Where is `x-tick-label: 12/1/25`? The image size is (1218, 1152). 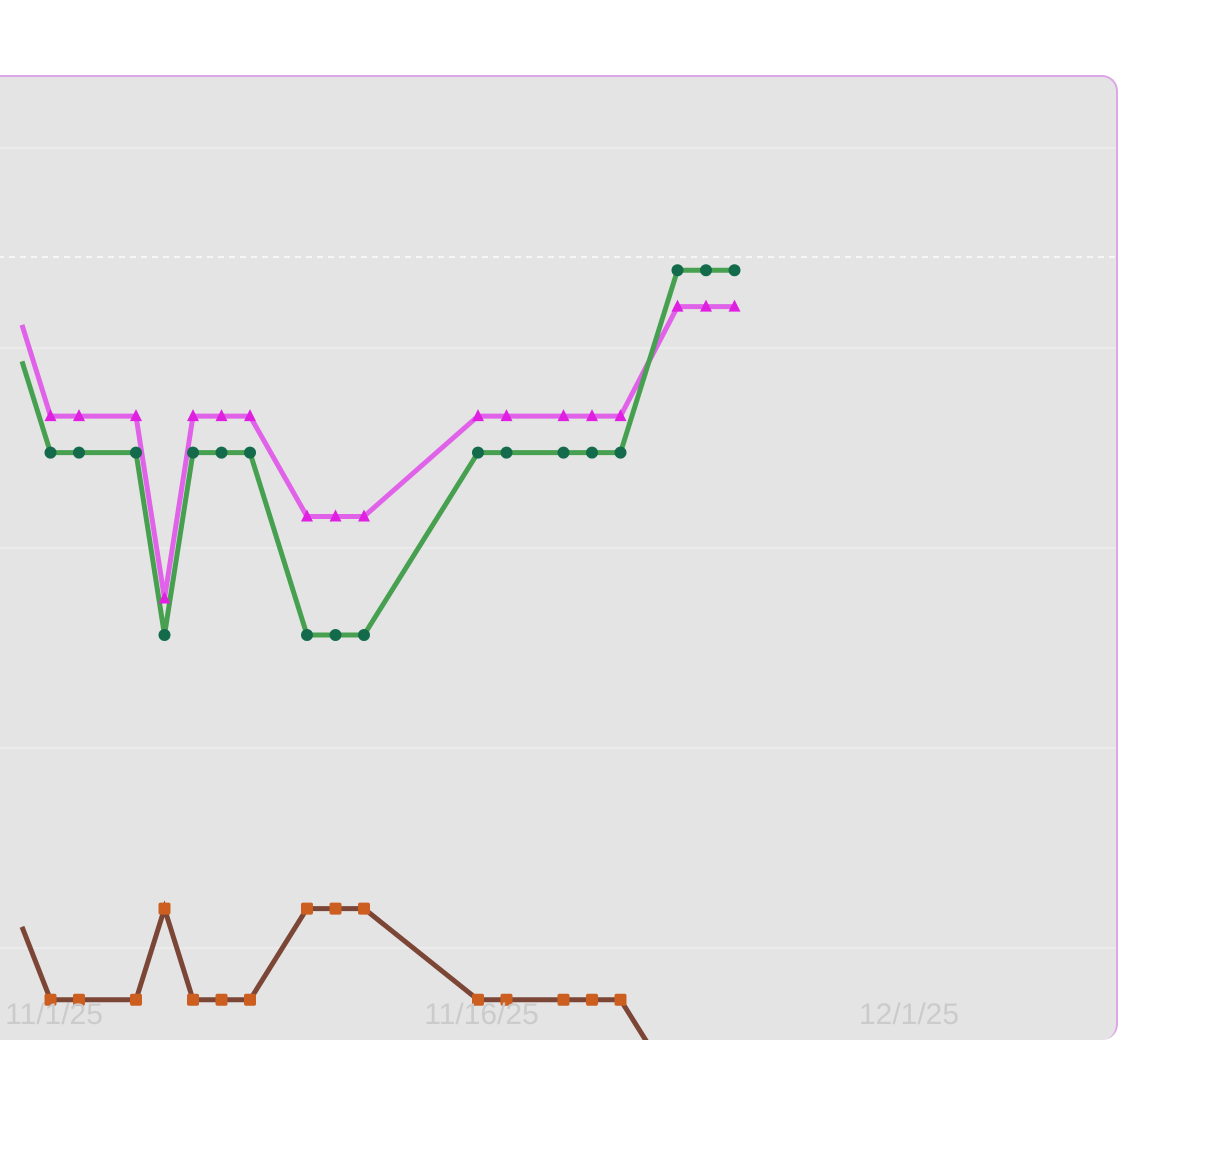 x-tick-label: 12/1/25 is located at coordinates (909, 1014).